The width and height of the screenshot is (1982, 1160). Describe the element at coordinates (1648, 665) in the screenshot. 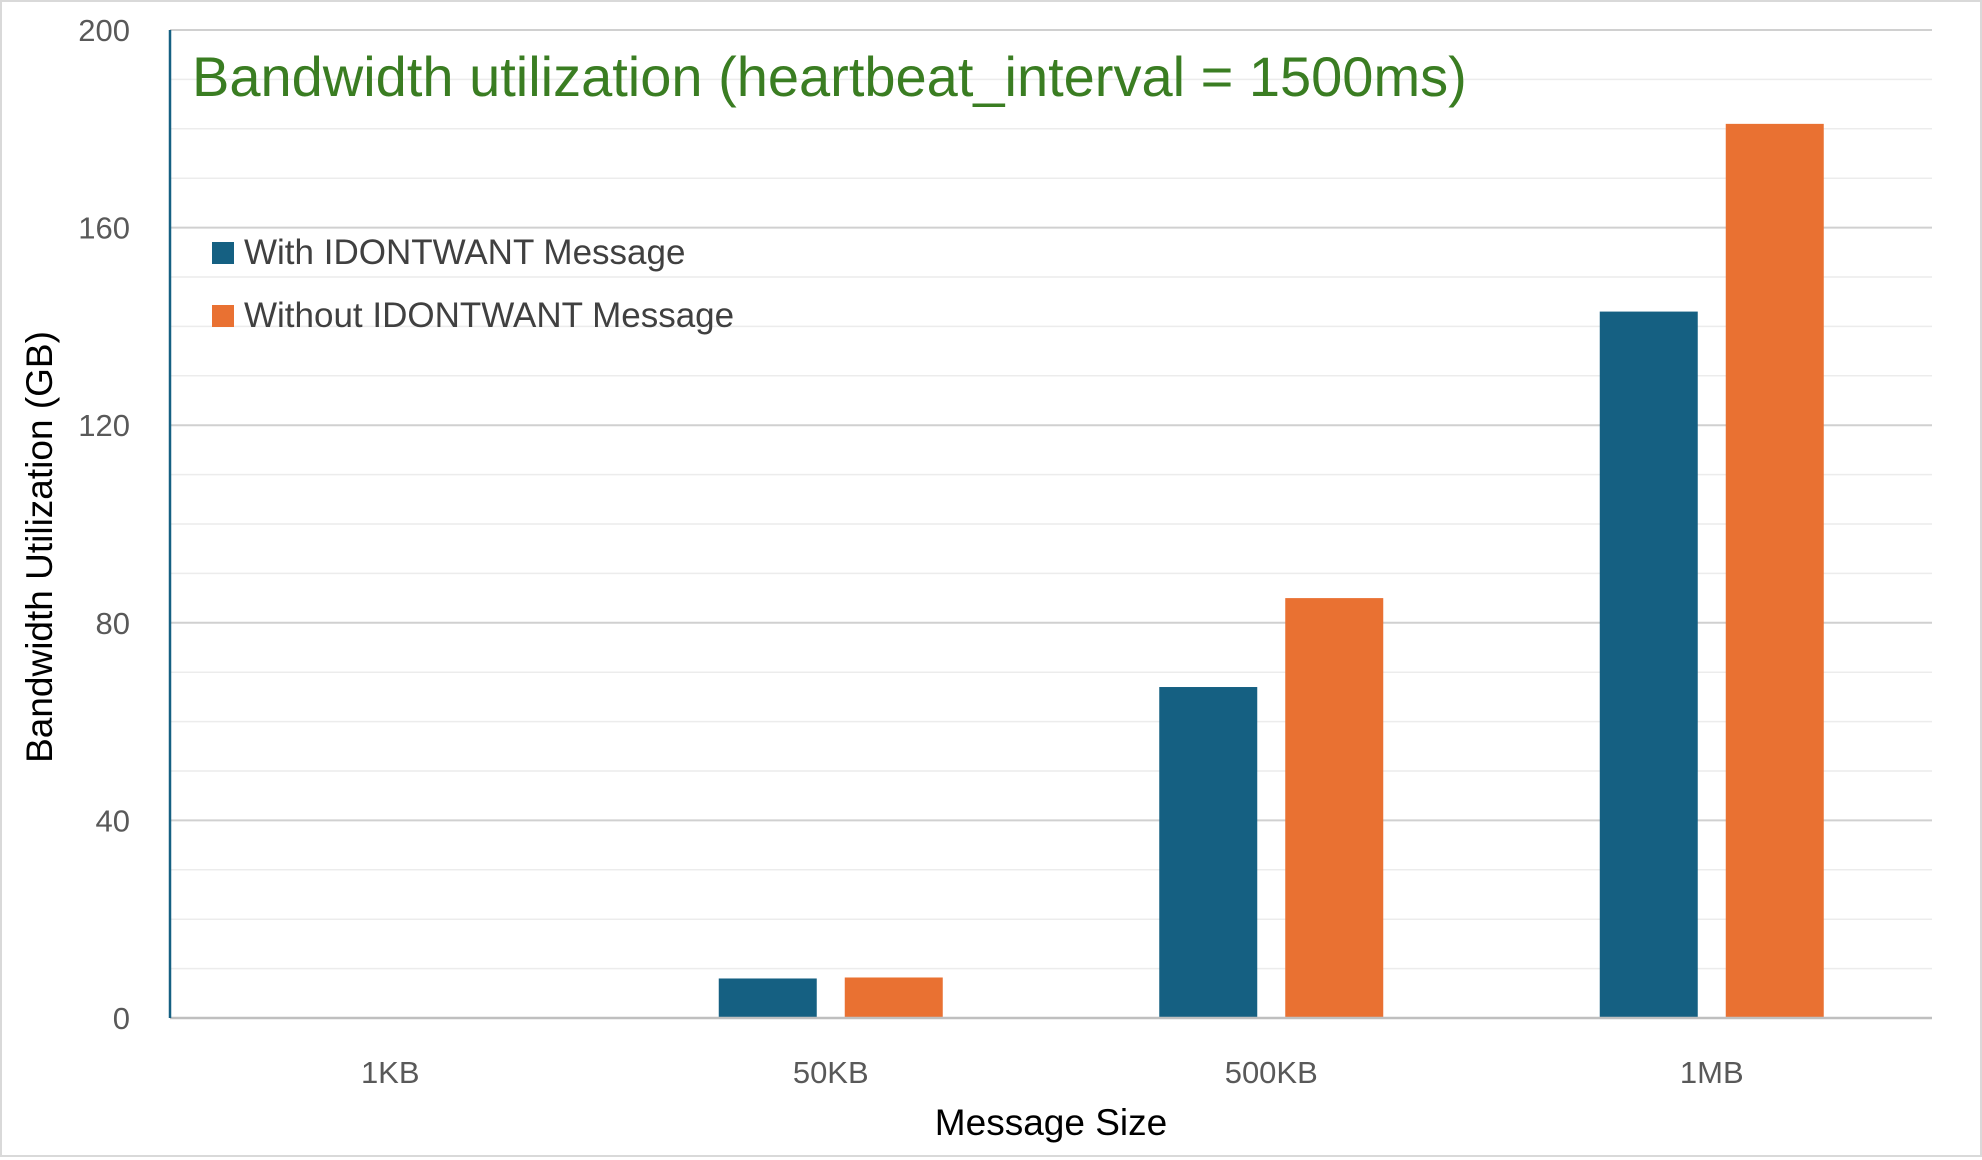

I see `bar-with-idontwant-1mb` at that location.